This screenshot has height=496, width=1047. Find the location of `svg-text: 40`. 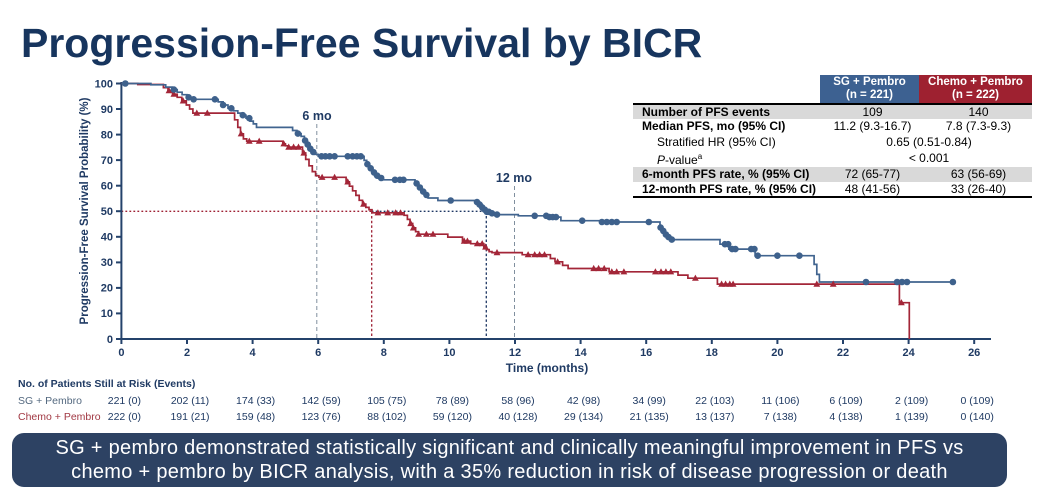

svg-text: 40 is located at coordinates (107, 238).